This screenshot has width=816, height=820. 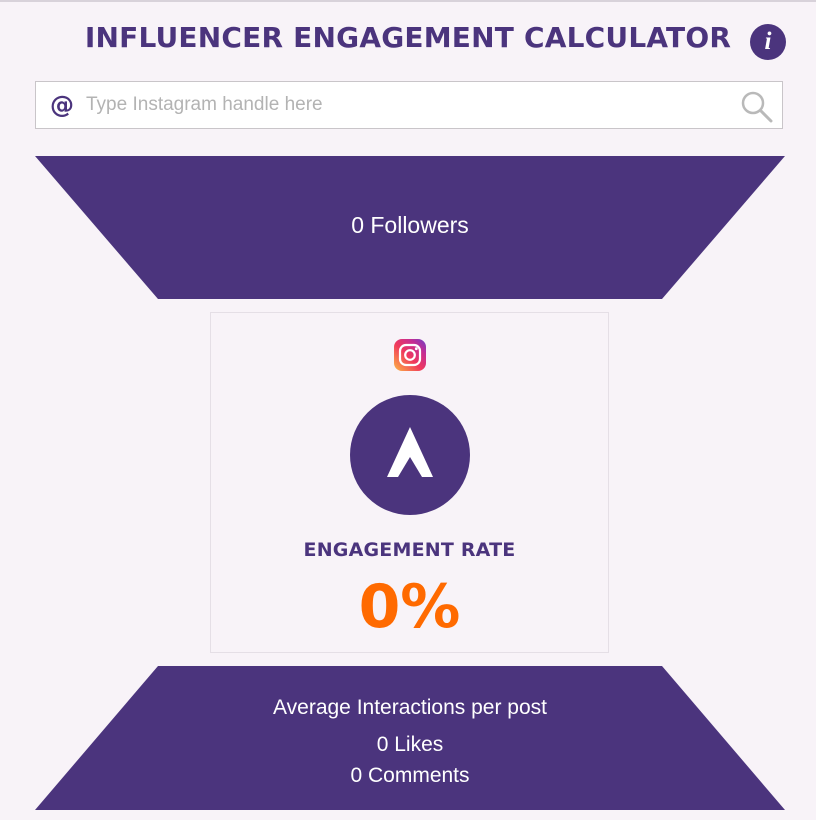 What do you see at coordinates (62, 105) in the screenshot?
I see `at-icon: @` at bounding box center [62, 105].